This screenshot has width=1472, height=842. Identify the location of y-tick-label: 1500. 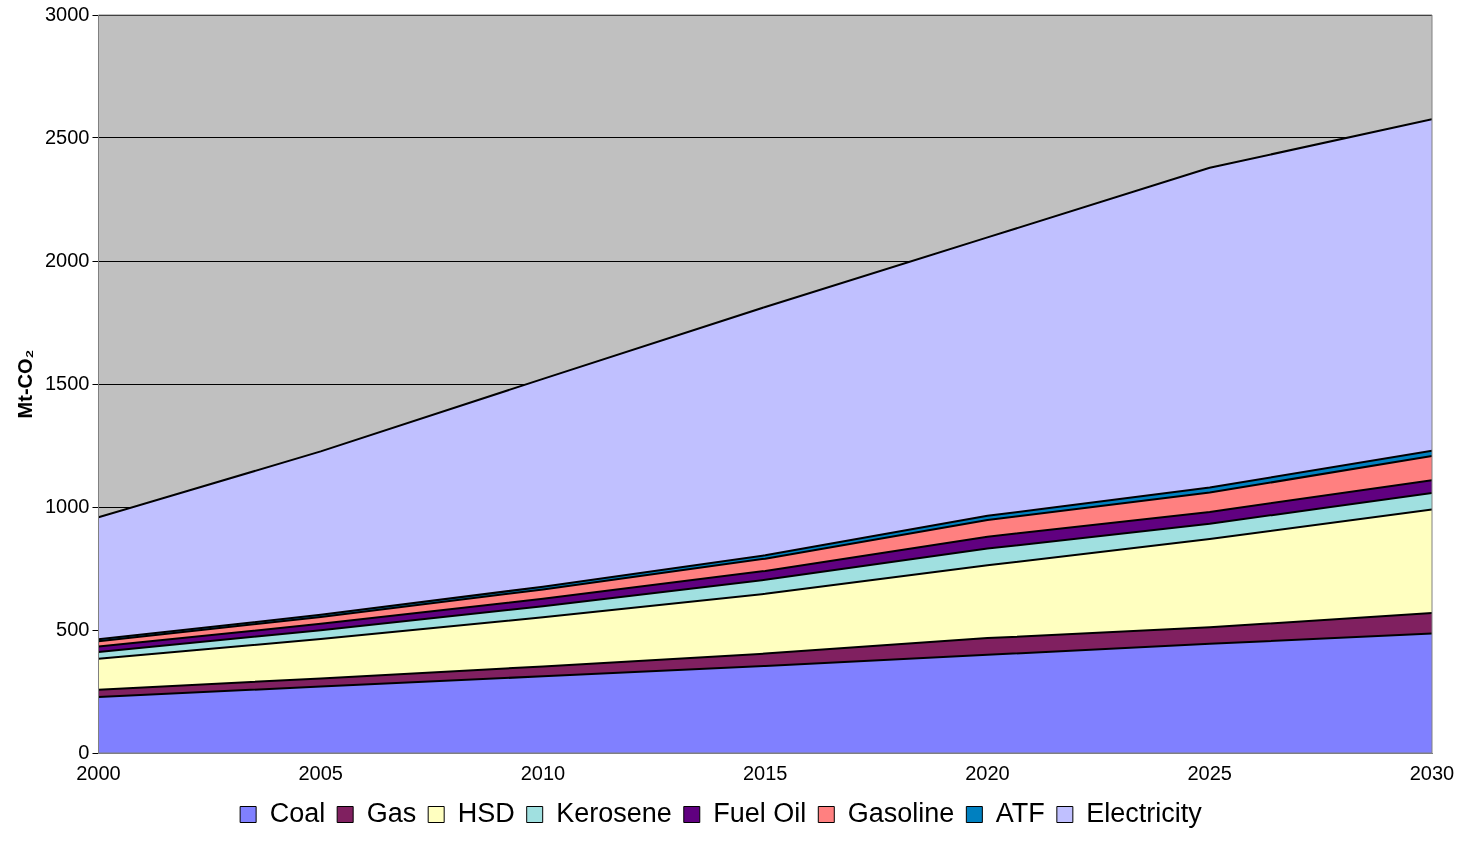
(67, 382).